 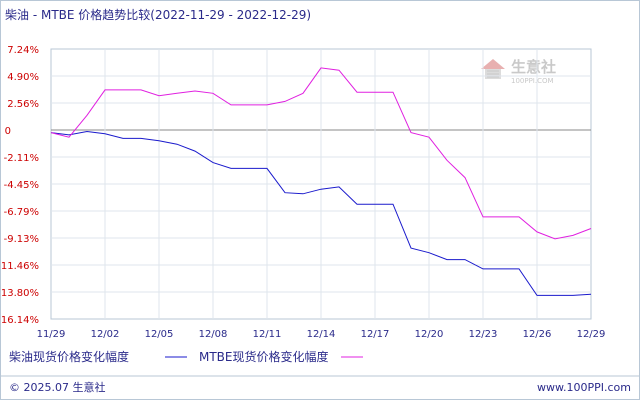 What do you see at coordinates (267, 334) in the screenshot?
I see `x-tick-label: 12/11` at bounding box center [267, 334].